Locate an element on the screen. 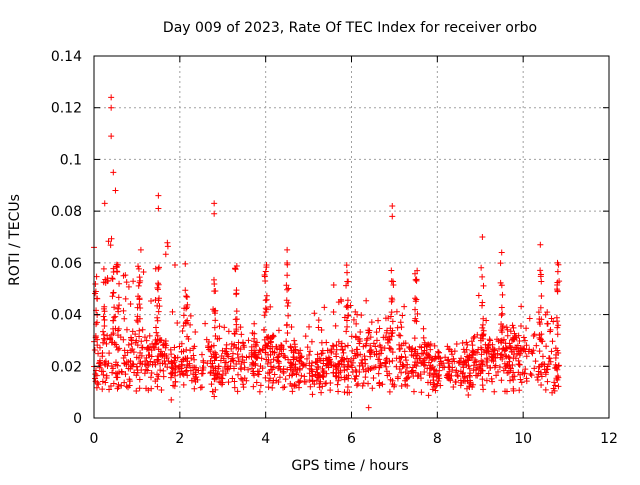  x-tick-label: 12 is located at coordinates (609, 439).